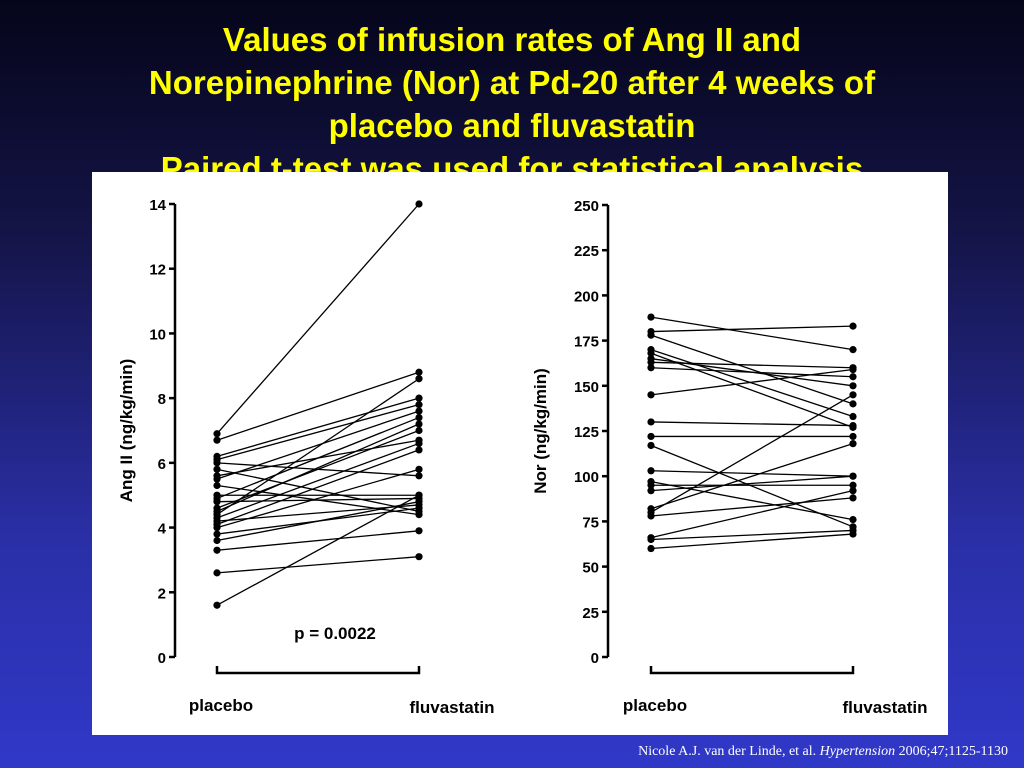  I want to click on title-line-1: Values of infusion rates of Ang II and, so click(512, 39).